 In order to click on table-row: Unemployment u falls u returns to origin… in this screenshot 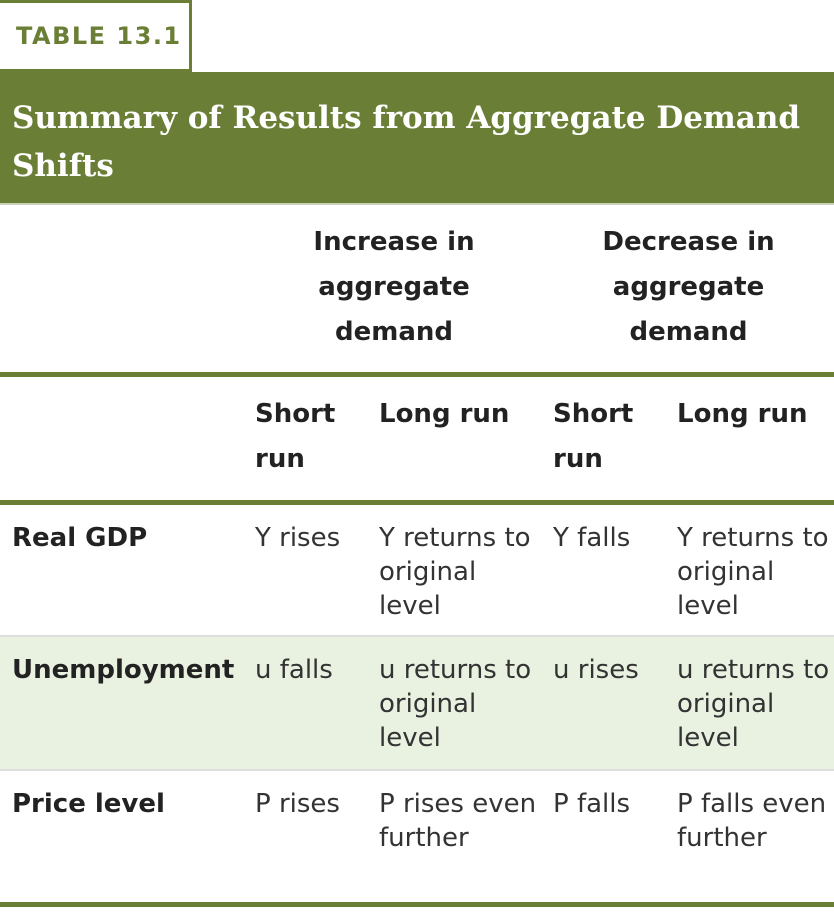, I will do `click(417, 703)`.